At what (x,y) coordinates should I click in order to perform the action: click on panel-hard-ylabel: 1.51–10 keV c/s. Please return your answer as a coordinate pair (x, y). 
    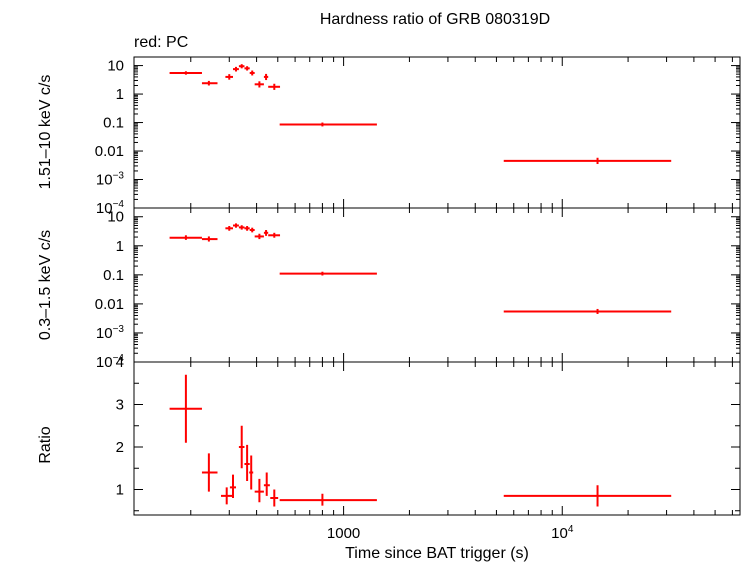
    Looking at the image, I should click on (45, 132).